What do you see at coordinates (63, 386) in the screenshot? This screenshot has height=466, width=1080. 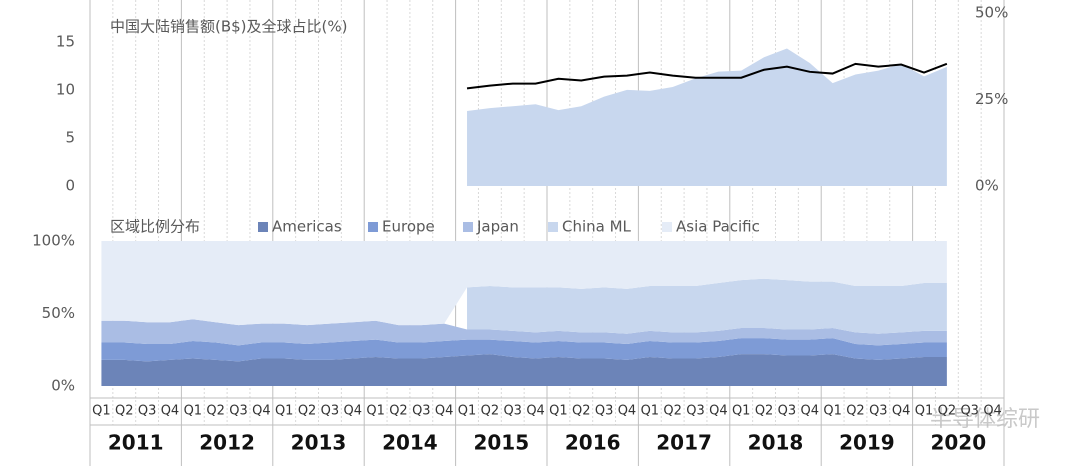 I see `y-tick-label: 0%` at bounding box center [63, 386].